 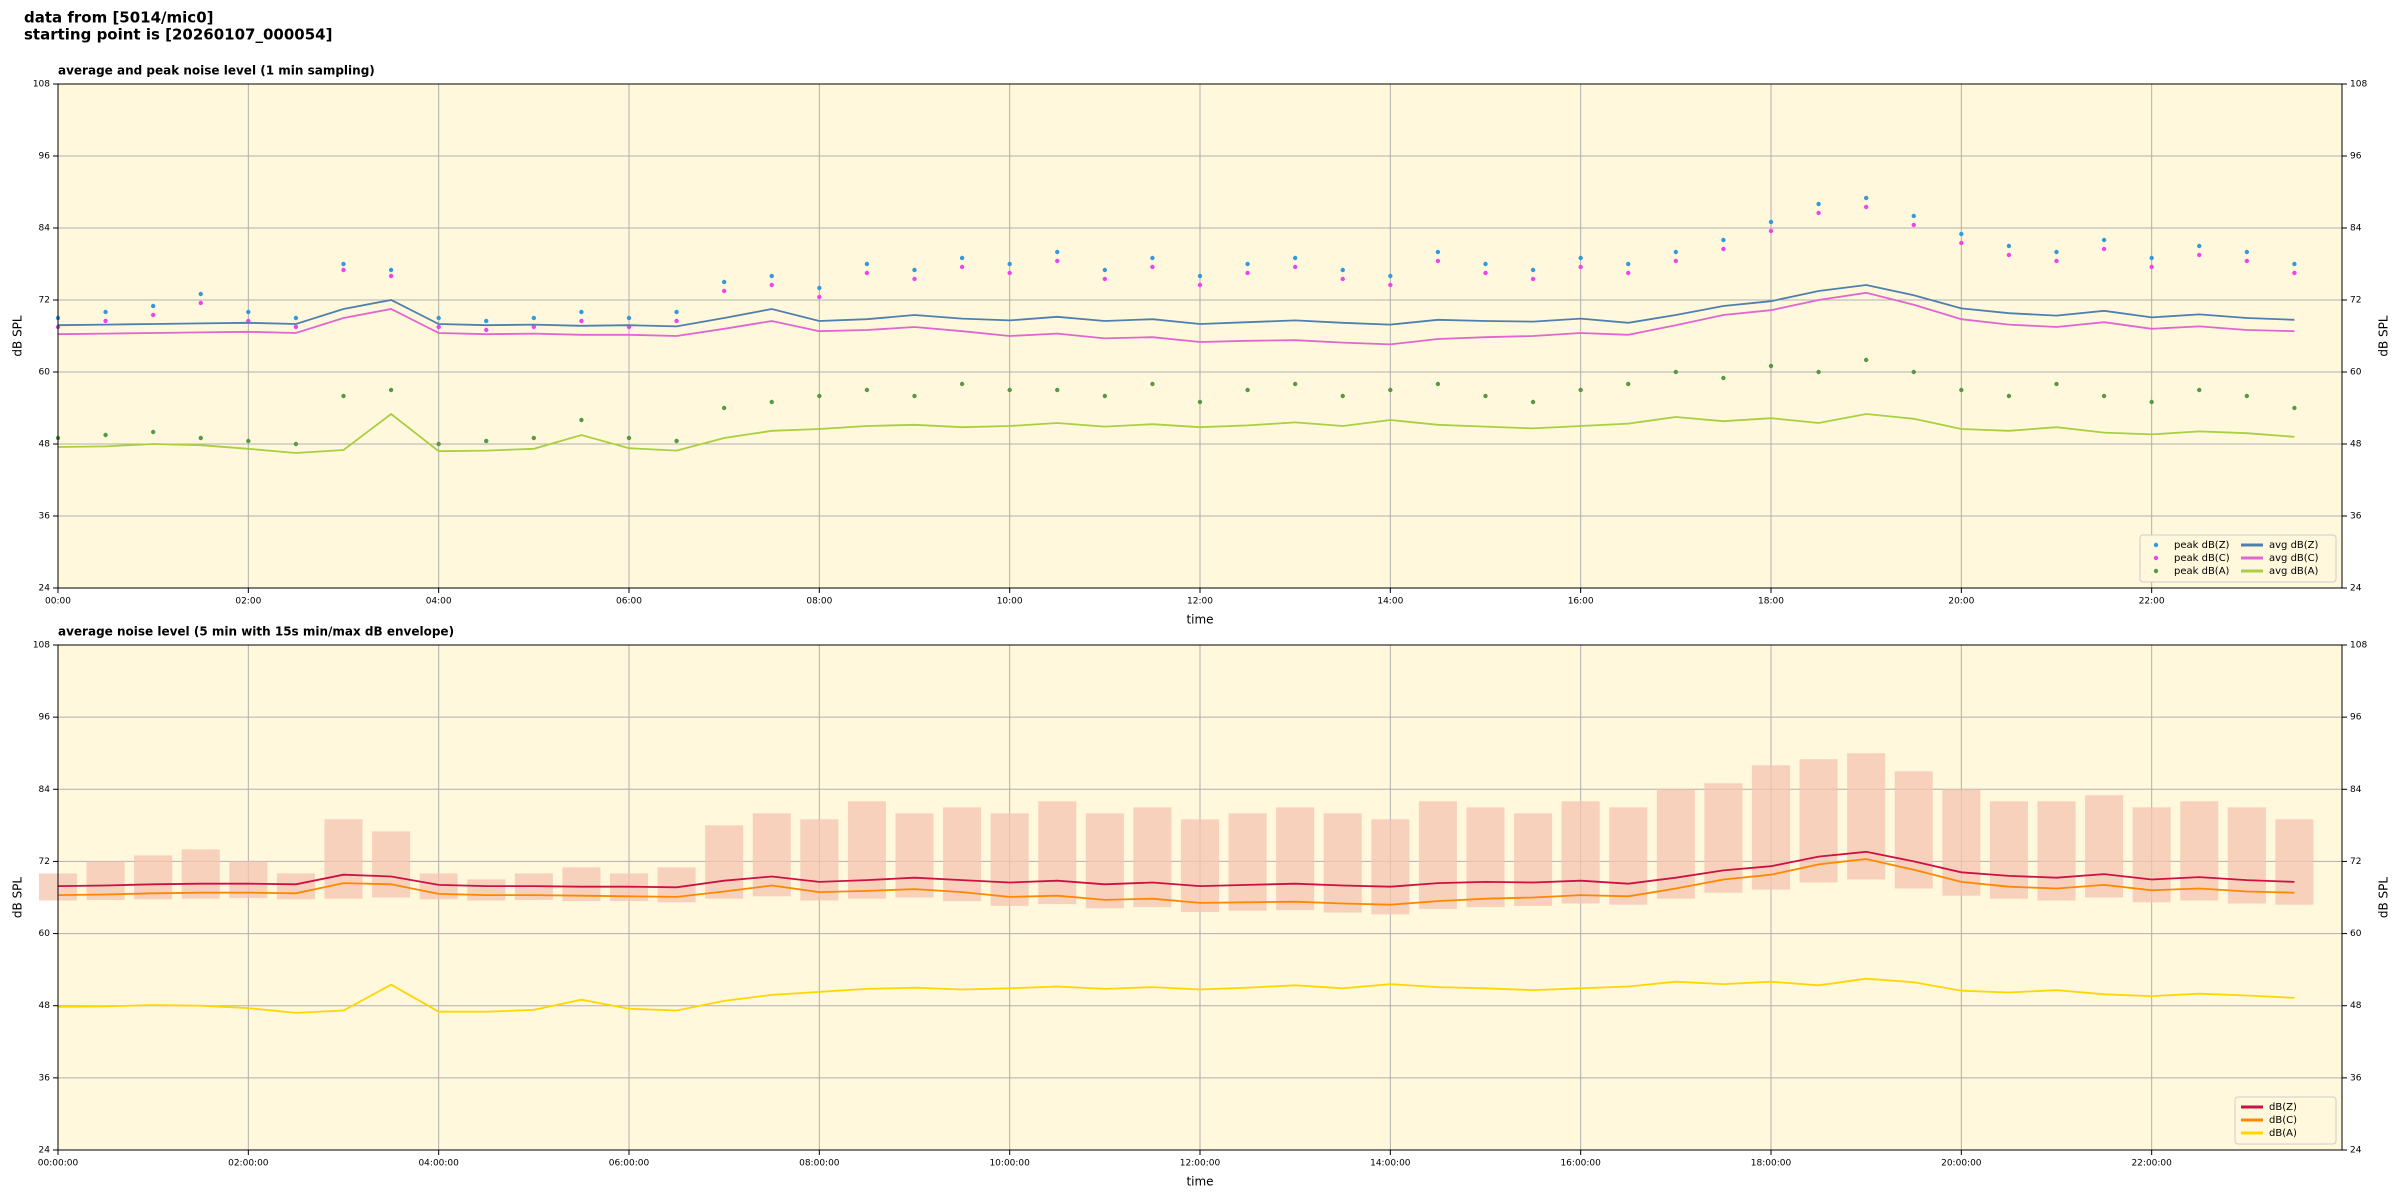 What do you see at coordinates (2356, 718) in the screenshot?
I see `y-tick-label: 96` at bounding box center [2356, 718].